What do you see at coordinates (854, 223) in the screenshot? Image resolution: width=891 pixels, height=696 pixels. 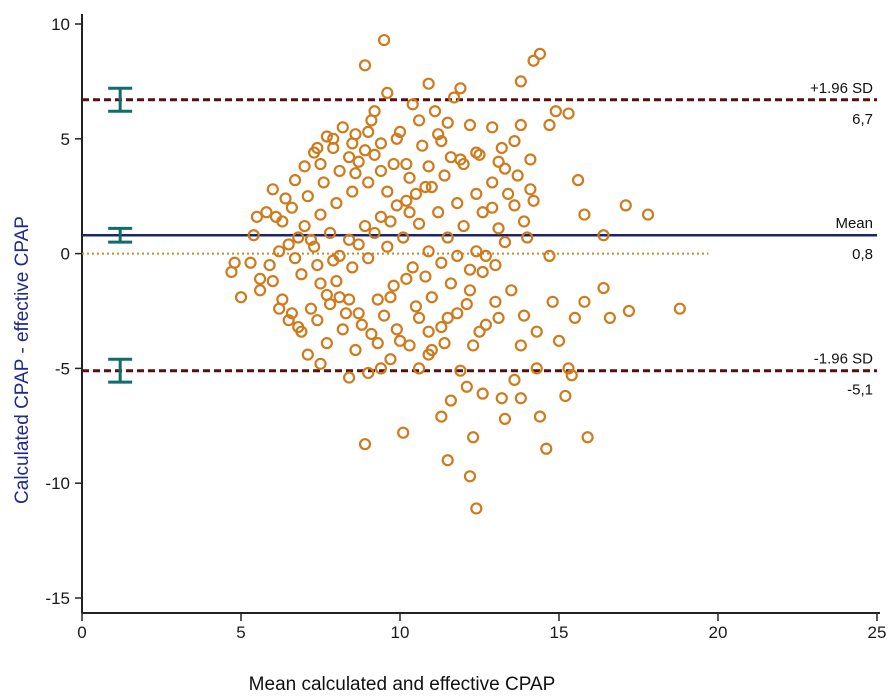 I see `reference-line-label: Mean` at bounding box center [854, 223].